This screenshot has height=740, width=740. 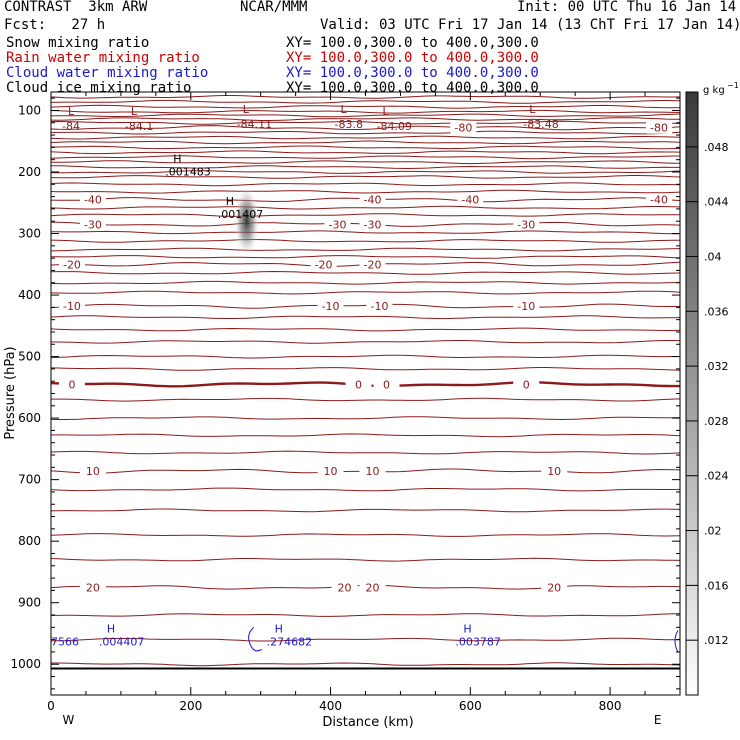 I want to click on colorbar-tick-label: .028, so click(x=716, y=421).